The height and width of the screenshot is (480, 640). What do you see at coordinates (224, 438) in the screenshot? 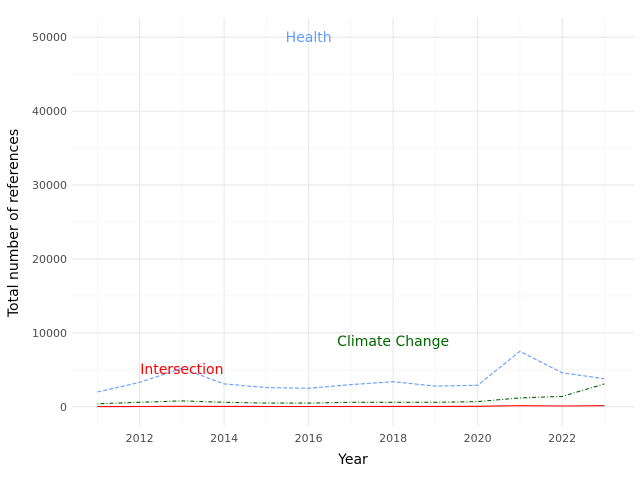
I see `x-tick-label: 2014` at bounding box center [224, 438].